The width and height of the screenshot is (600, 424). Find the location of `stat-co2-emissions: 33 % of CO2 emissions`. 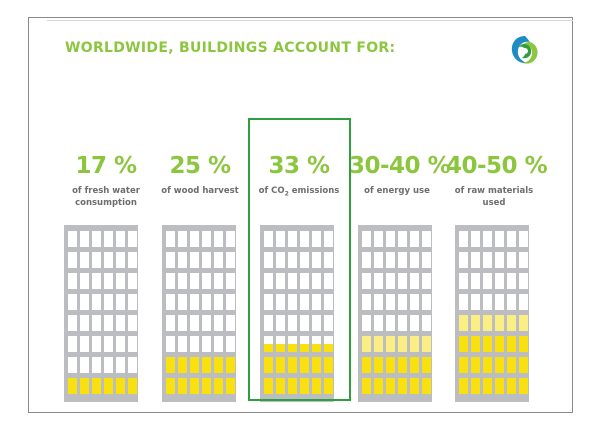

stat-co2-emissions: 33 % of CO2 emissions is located at coordinates (299, 176).